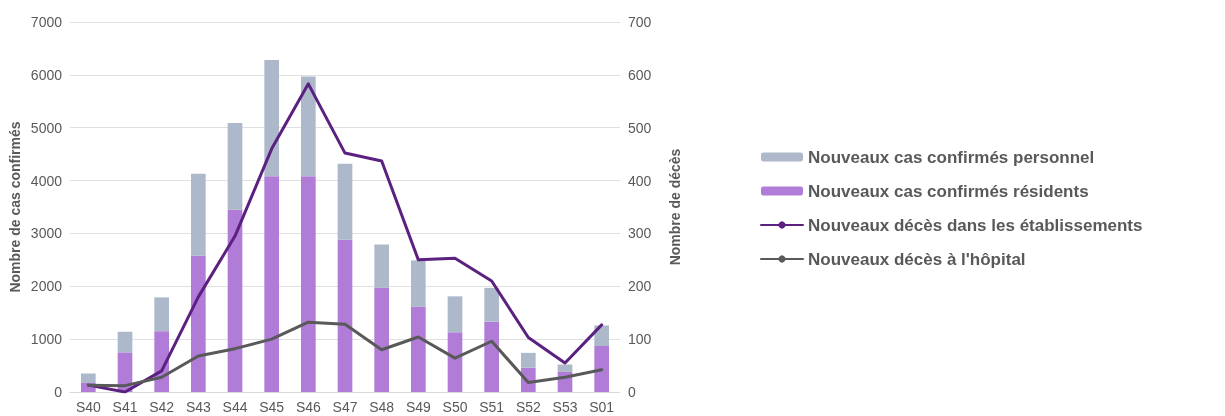 The height and width of the screenshot is (416, 1225). Describe the element at coordinates (272, 407) in the screenshot. I see `x-tick-label: S45` at that location.